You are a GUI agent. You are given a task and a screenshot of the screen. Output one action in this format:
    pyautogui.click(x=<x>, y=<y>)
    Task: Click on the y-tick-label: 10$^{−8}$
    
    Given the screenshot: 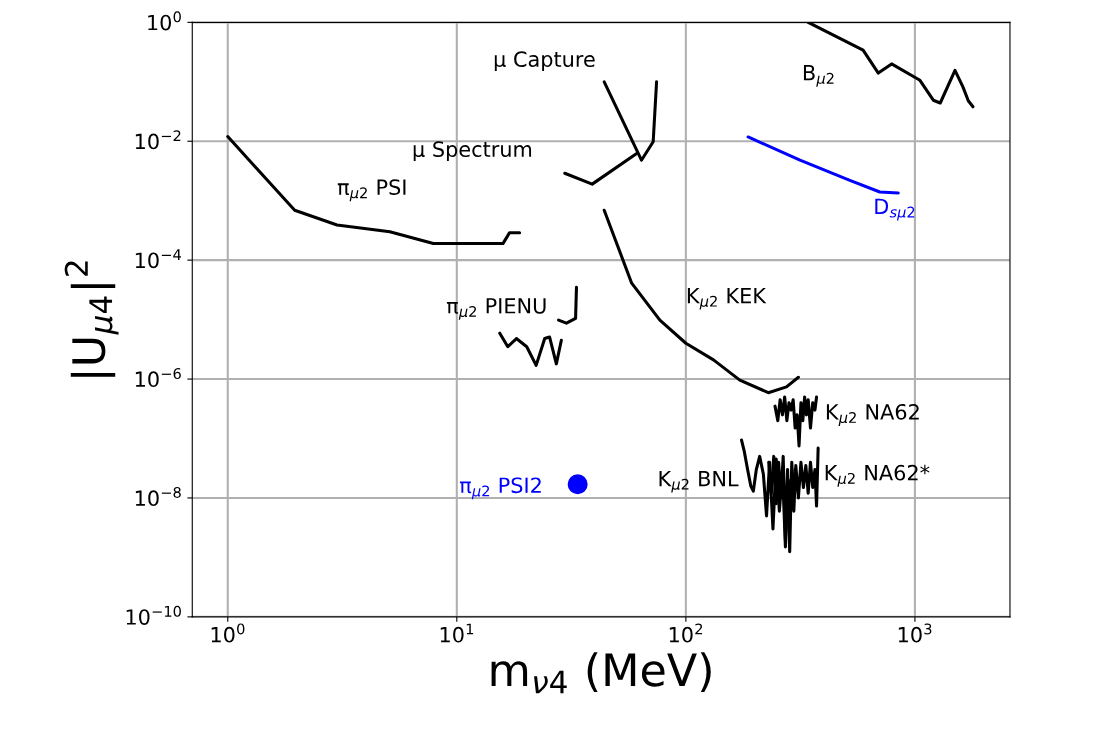 What is the action you would take?
    pyautogui.click(x=158, y=496)
    